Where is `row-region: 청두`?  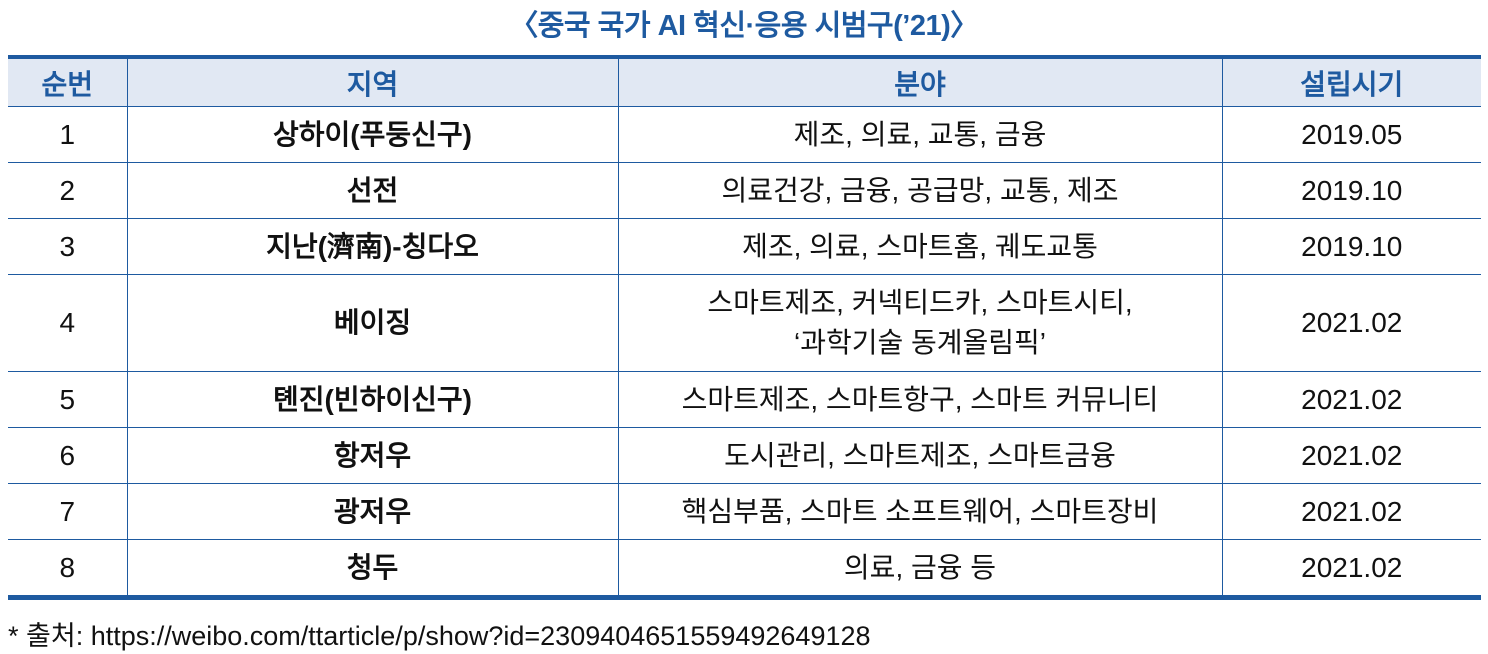 row-region: 청두 is located at coordinates (372, 568).